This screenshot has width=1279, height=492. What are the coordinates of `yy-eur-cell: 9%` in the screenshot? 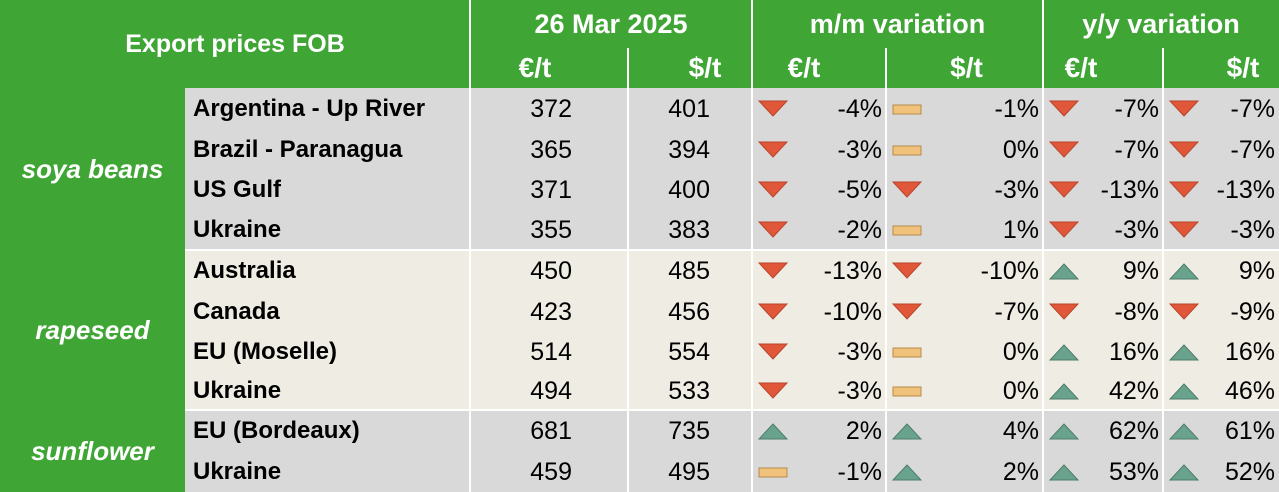 It's located at (1103, 271).